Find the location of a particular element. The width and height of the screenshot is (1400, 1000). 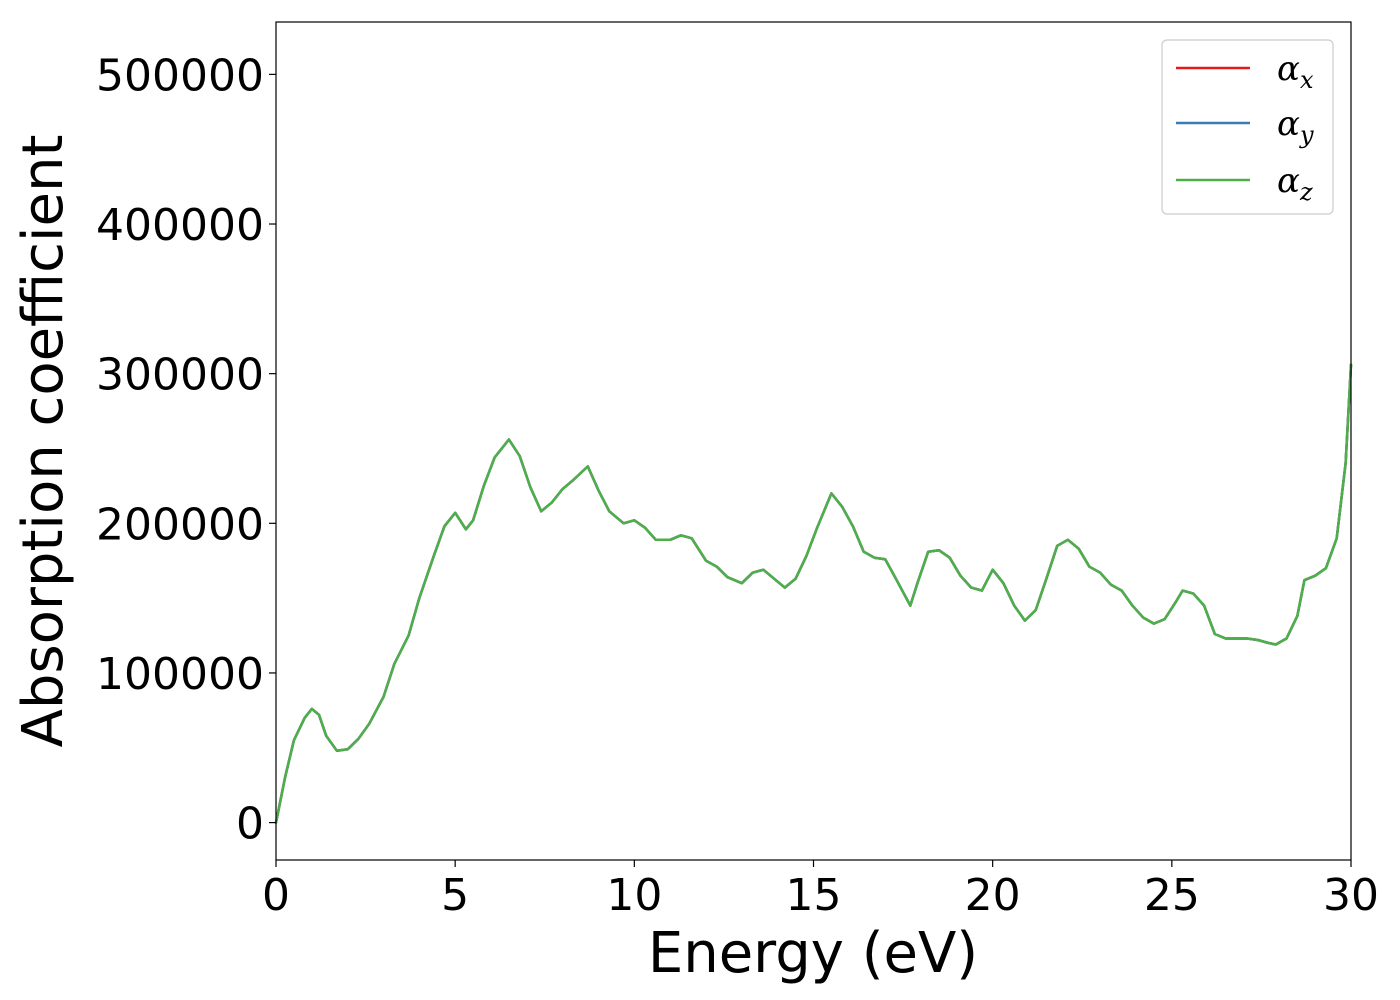

y-tick-label: 300000 is located at coordinates (180, 375).